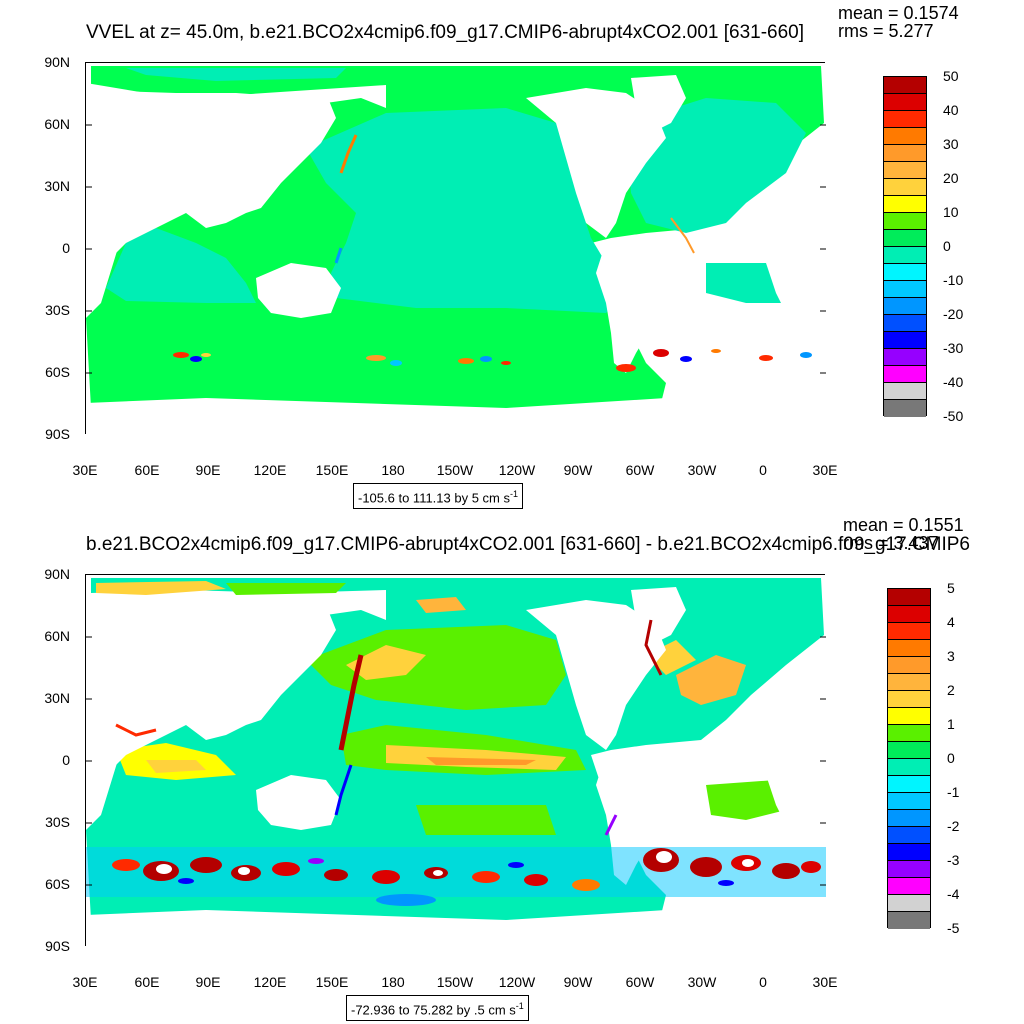 Image resolution: width=1024 pixels, height=1024 pixels. Describe the element at coordinates (66, 248) in the screenshot. I see `lat-label: 0` at that location.